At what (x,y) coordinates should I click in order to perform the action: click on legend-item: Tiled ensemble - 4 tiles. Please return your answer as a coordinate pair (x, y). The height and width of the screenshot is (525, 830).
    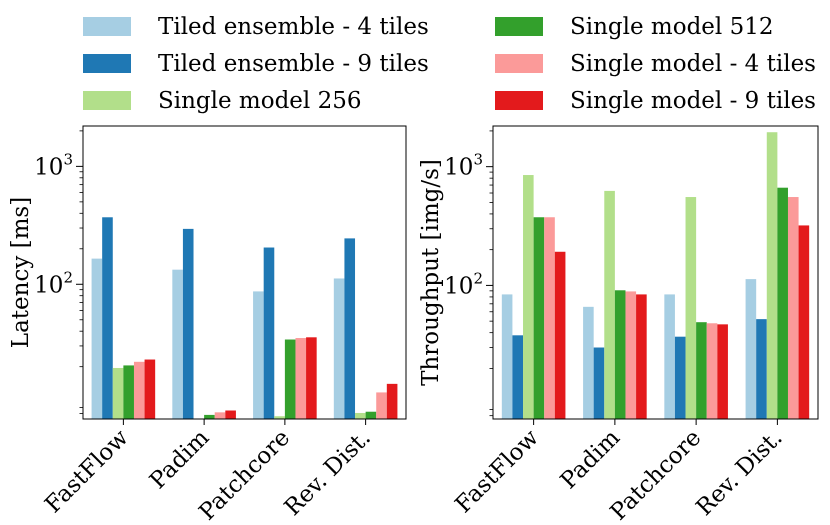
    Looking at the image, I should click on (256, 26).